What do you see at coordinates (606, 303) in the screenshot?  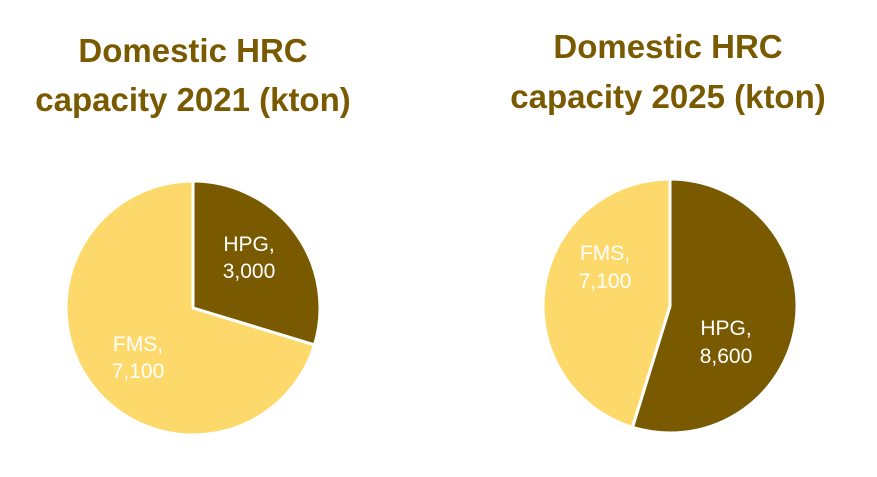 I see `pie-slice-2025-fms` at bounding box center [606, 303].